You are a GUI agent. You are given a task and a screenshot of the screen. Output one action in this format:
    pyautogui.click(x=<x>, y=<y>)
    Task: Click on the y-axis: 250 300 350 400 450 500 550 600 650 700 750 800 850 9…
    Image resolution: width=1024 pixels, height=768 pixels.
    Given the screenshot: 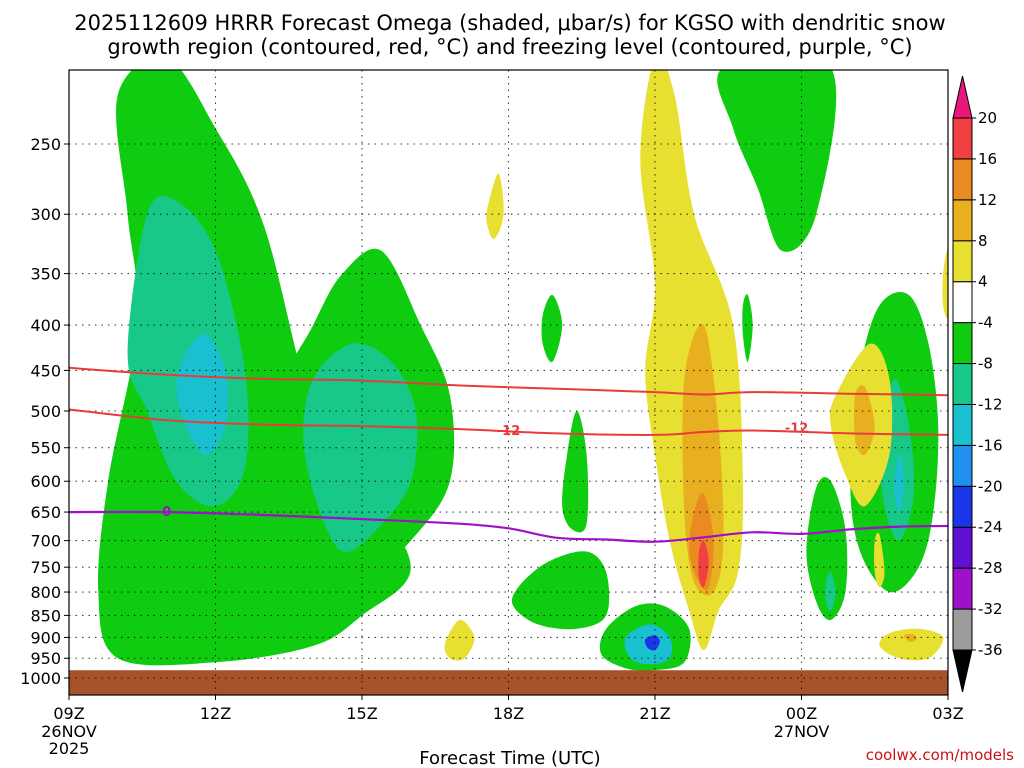 What is the action you would take?
    pyautogui.click(x=44, y=411)
    